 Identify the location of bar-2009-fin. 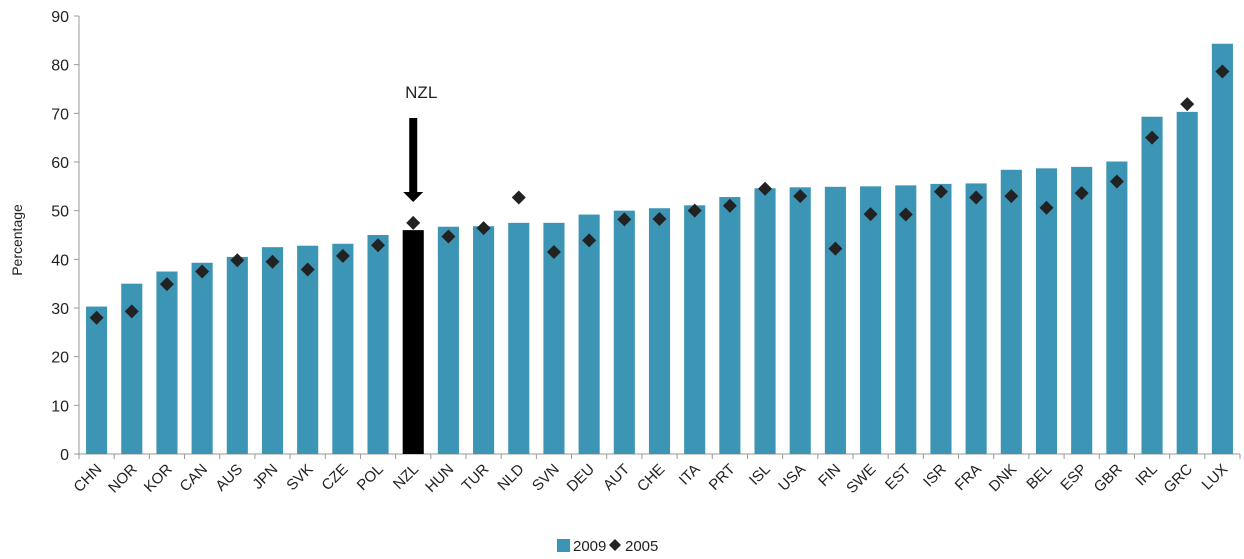
(835, 320).